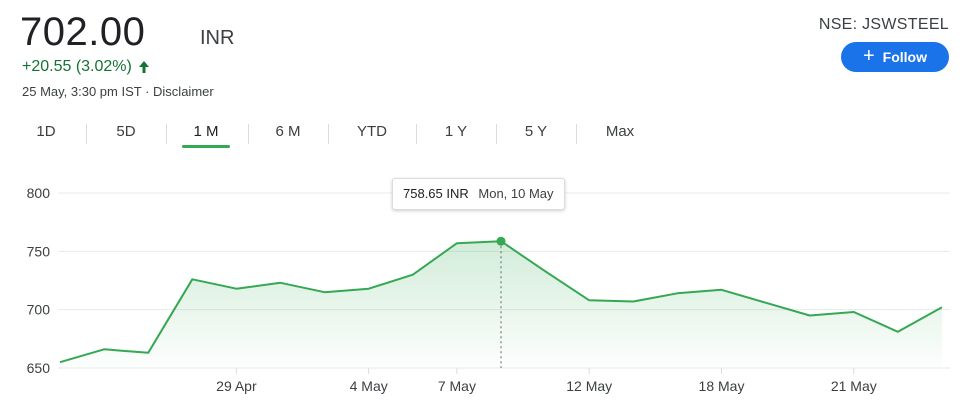 The image size is (971, 405). I want to click on tab-label: 5 Y, so click(536, 131).